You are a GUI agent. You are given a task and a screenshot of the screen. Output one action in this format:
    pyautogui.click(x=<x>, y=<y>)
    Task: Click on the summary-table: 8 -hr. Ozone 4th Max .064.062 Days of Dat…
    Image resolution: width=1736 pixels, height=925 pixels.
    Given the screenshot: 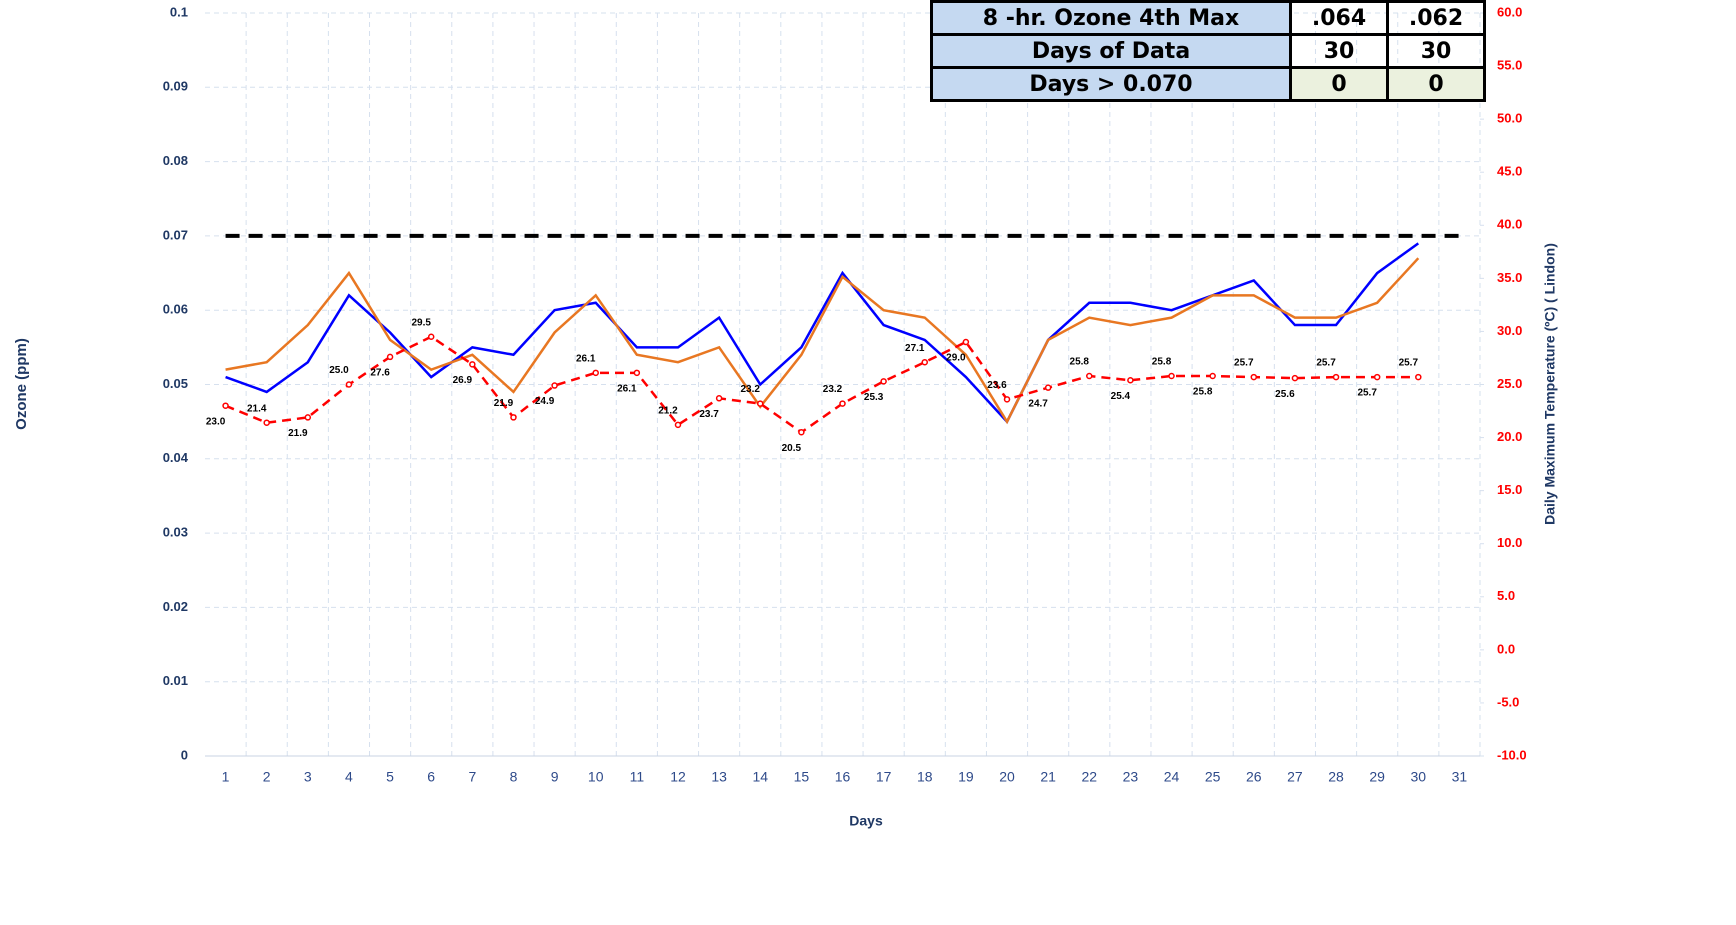 What is the action you would take?
    pyautogui.click(x=1208, y=51)
    